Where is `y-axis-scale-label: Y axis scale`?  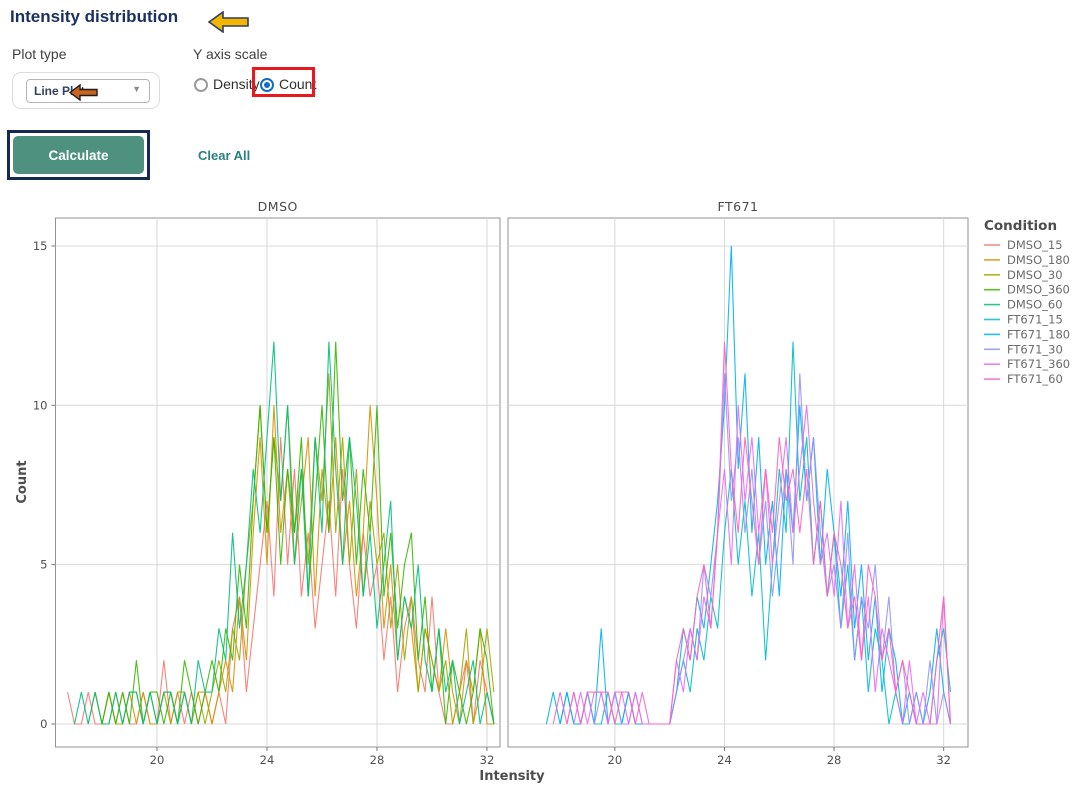 y-axis-scale-label: Y axis scale is located at coordinates (230, 54).